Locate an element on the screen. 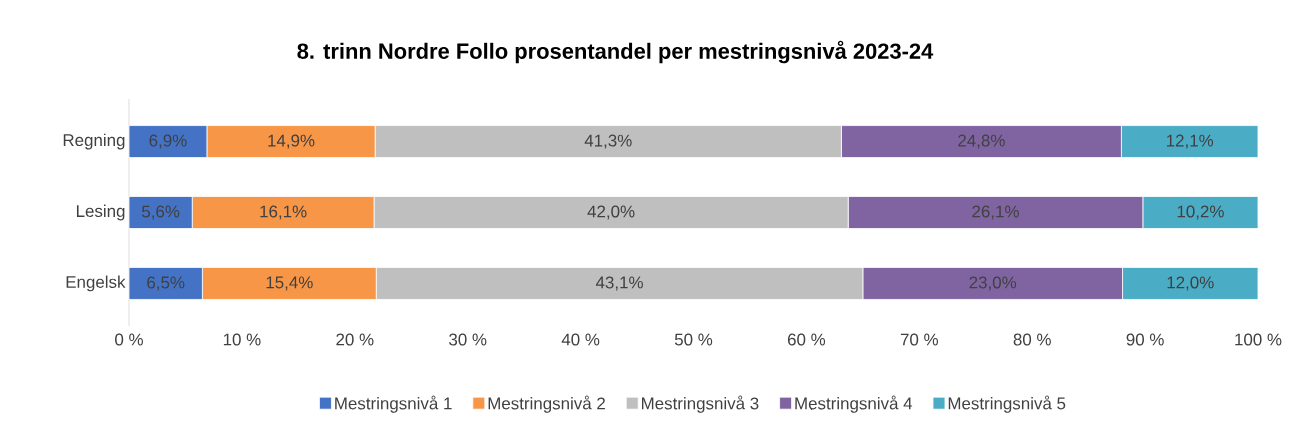  data-label: 42,0% is located at coordinates (611, 212).